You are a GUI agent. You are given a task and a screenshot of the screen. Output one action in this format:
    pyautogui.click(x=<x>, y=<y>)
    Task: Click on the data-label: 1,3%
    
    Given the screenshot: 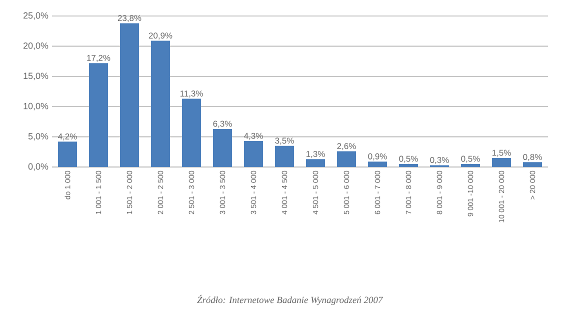 What is the action you would take?
    pyautogui.click(x=315, y=154)
    